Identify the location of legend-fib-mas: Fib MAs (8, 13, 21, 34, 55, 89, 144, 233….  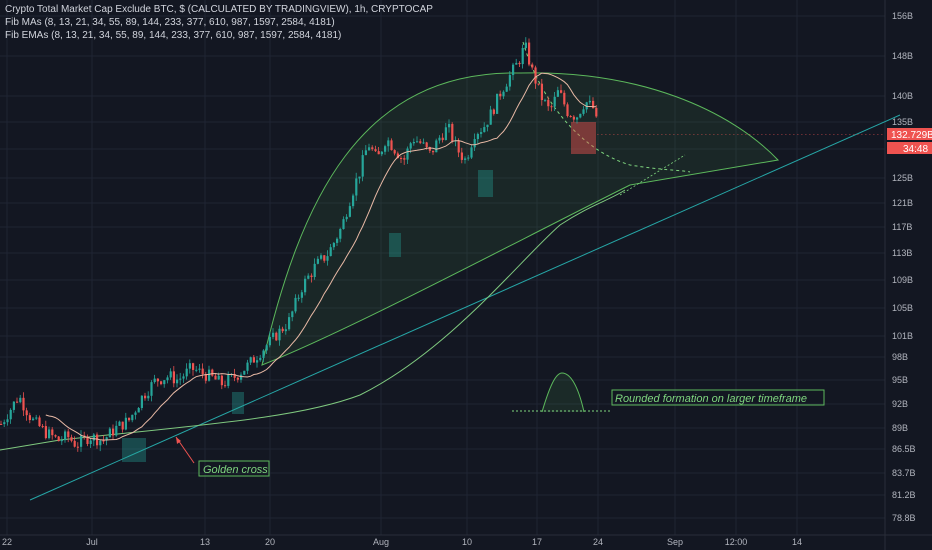
(170, 22).